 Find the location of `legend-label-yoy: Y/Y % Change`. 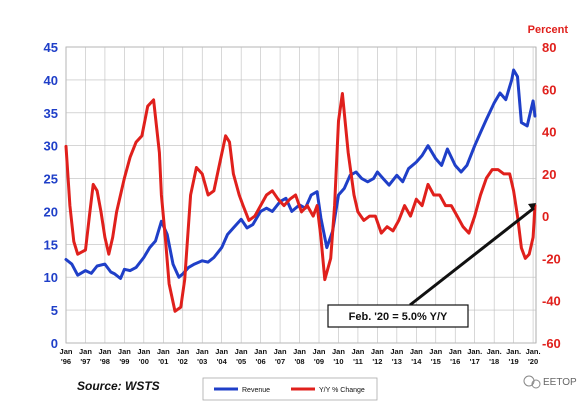

legend-label-yoy: Y/Y % Change is located at coordinates (342, 390).